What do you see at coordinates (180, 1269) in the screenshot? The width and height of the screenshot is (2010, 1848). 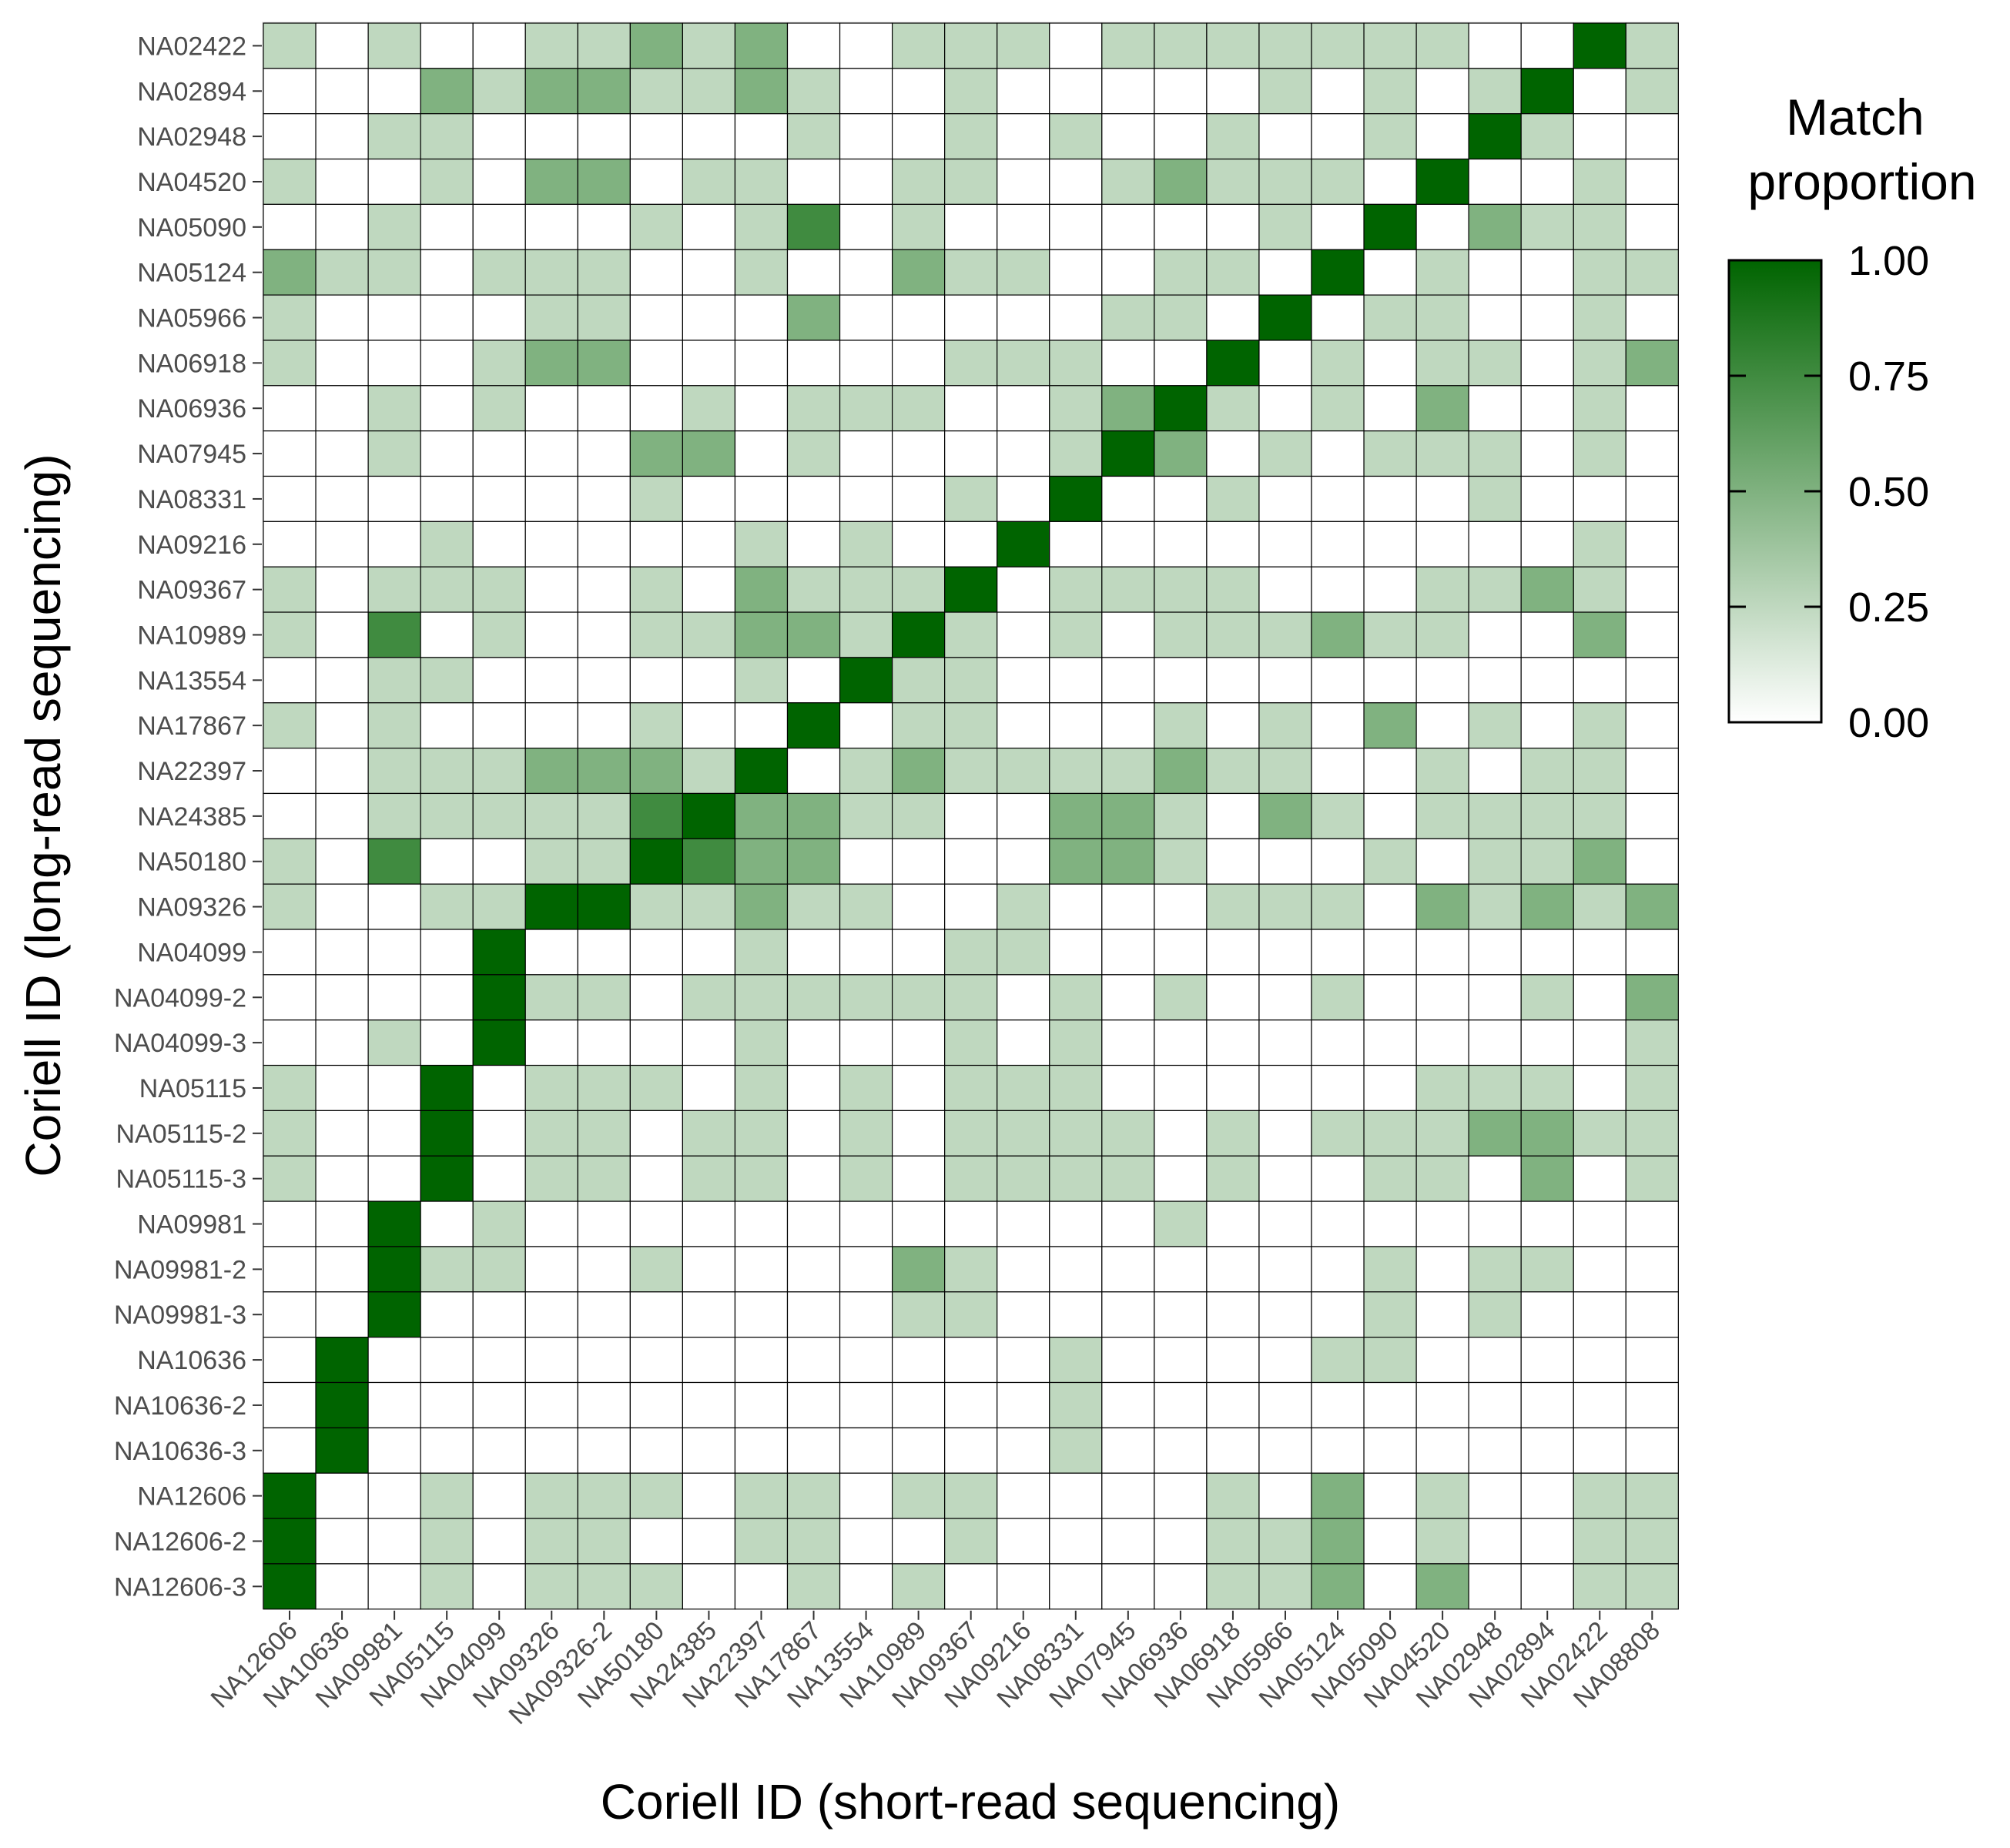 I see `y-tick-label: NA09981-2` at bounding box center [180, 1269].